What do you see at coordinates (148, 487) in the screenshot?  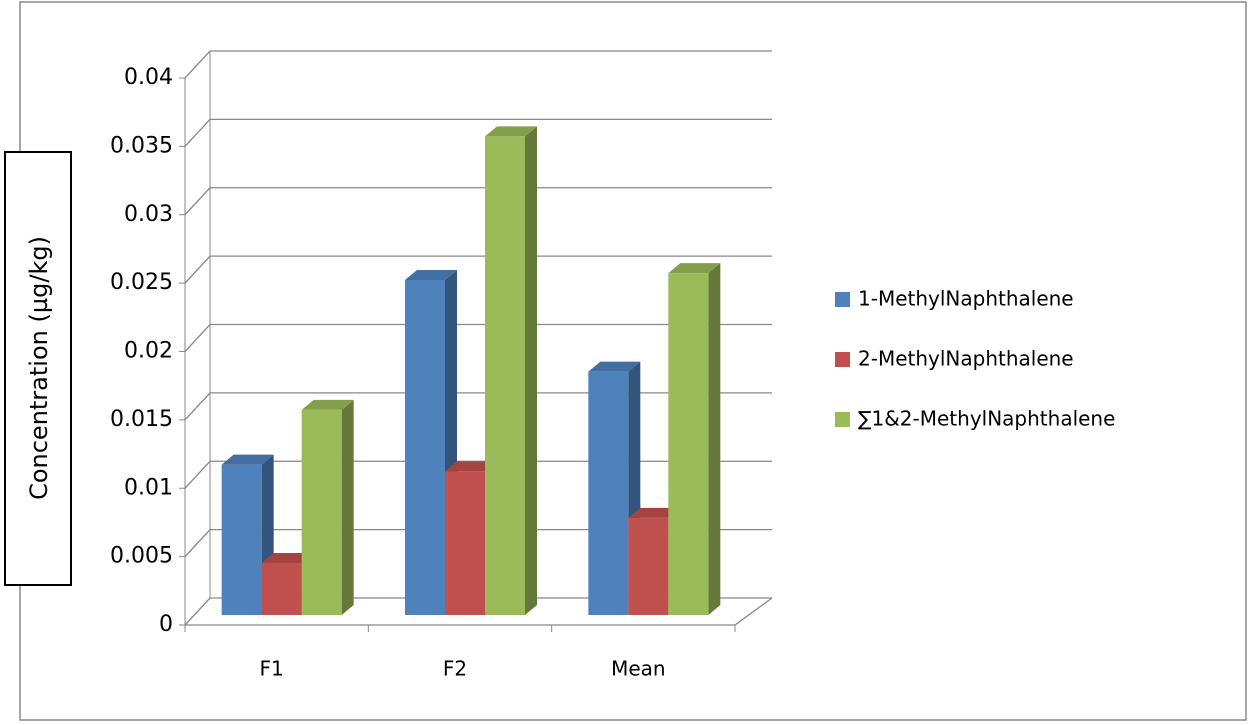 I see `y-tick-label: 0.01` at bounding box center [148, 487].